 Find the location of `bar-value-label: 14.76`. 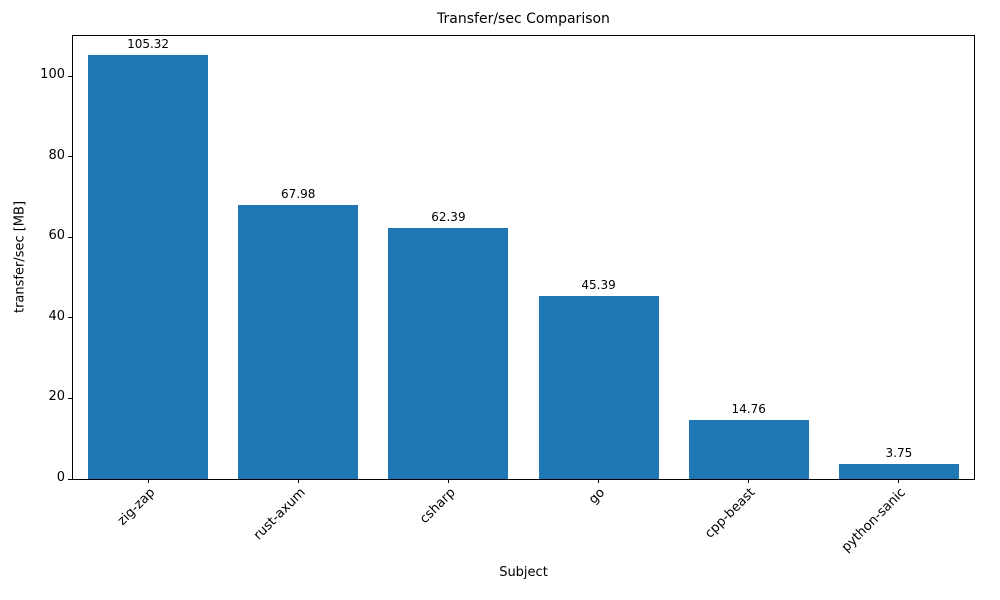

bar-value-label: 14.76 is located at coordinates (748, 408).